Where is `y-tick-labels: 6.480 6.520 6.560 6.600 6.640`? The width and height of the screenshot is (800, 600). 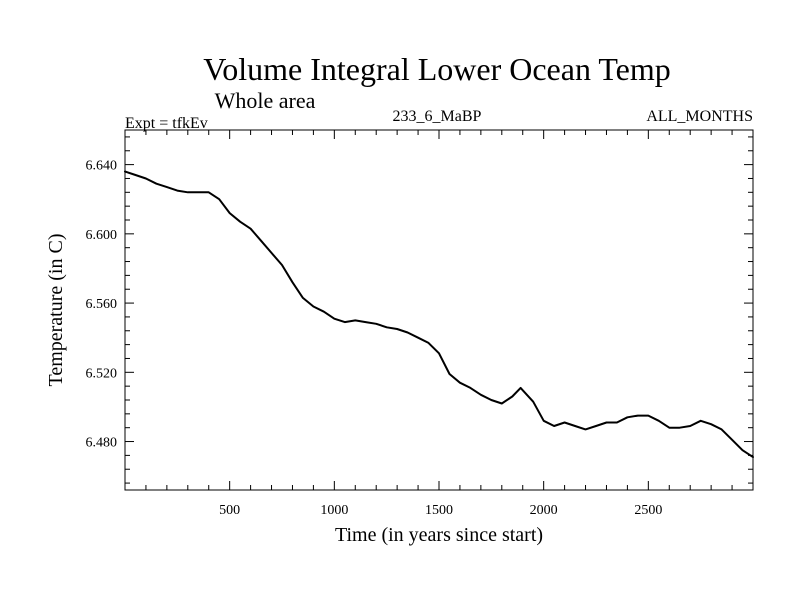 y-tick-labels: 6.480 6.520 6.560 6.600 6.640 is located at coordinates (102, 305).